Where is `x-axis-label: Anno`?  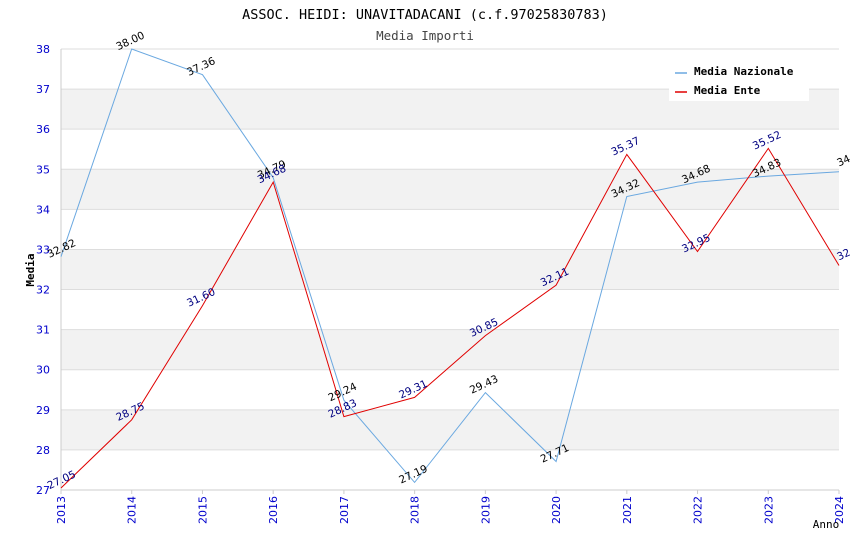 x-axis-label: Anno is located at coordinates (826, 524).